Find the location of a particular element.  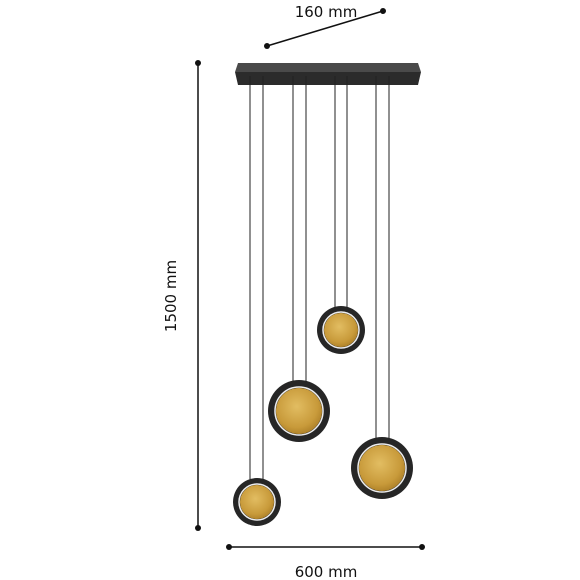

canopy is located at coordinates (328, 74).